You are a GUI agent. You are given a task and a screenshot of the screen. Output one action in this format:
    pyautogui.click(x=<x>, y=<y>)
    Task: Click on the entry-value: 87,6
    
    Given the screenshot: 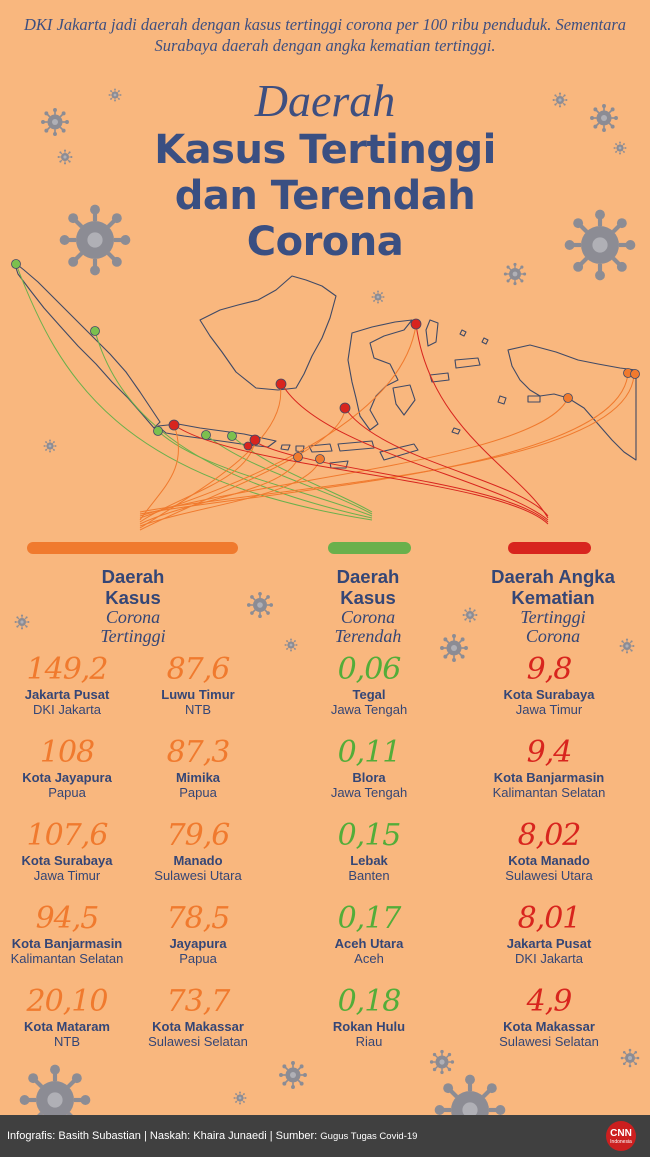 What is the action you would take?
    pyautogui.click(x=198, y=669)
    